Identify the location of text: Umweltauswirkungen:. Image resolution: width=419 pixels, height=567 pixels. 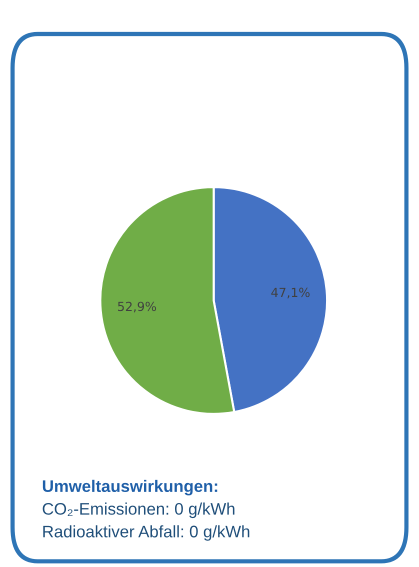
(130, 488).